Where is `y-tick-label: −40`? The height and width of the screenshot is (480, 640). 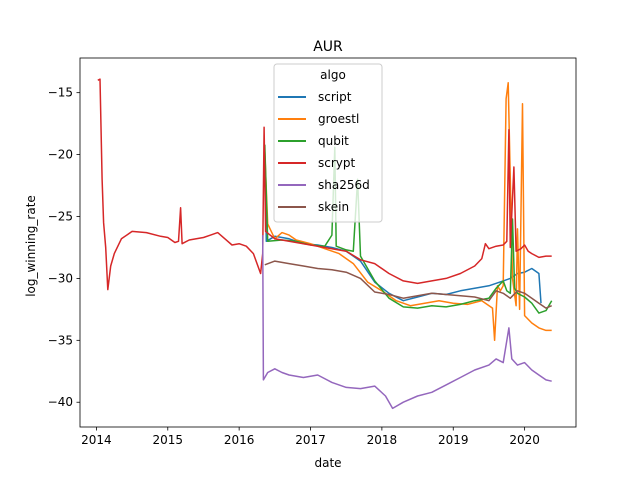
y-tick-label: −40 is located at coordinates (60, 402).